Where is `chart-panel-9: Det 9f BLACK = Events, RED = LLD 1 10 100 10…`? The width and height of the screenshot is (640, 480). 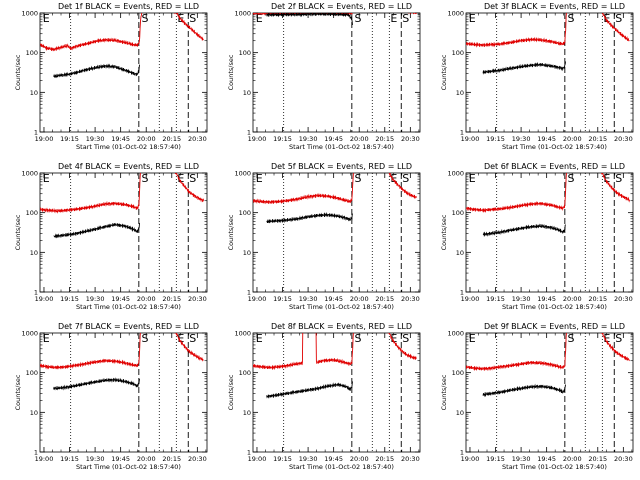 chart-panel-9: Det 9f BLACK = Events, RED = LLD 1 10 100 10… is located at coordinates (537, 396).